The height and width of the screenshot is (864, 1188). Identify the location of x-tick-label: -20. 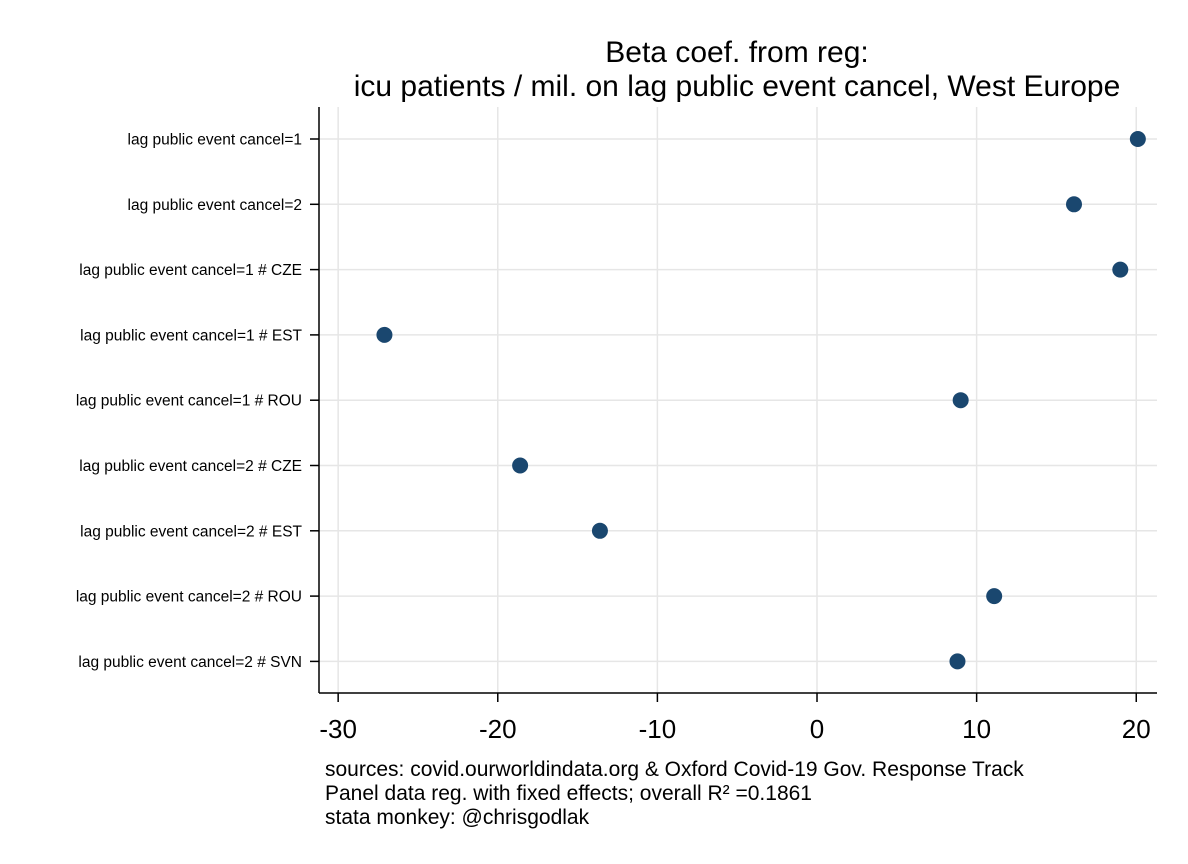
(498, 729).